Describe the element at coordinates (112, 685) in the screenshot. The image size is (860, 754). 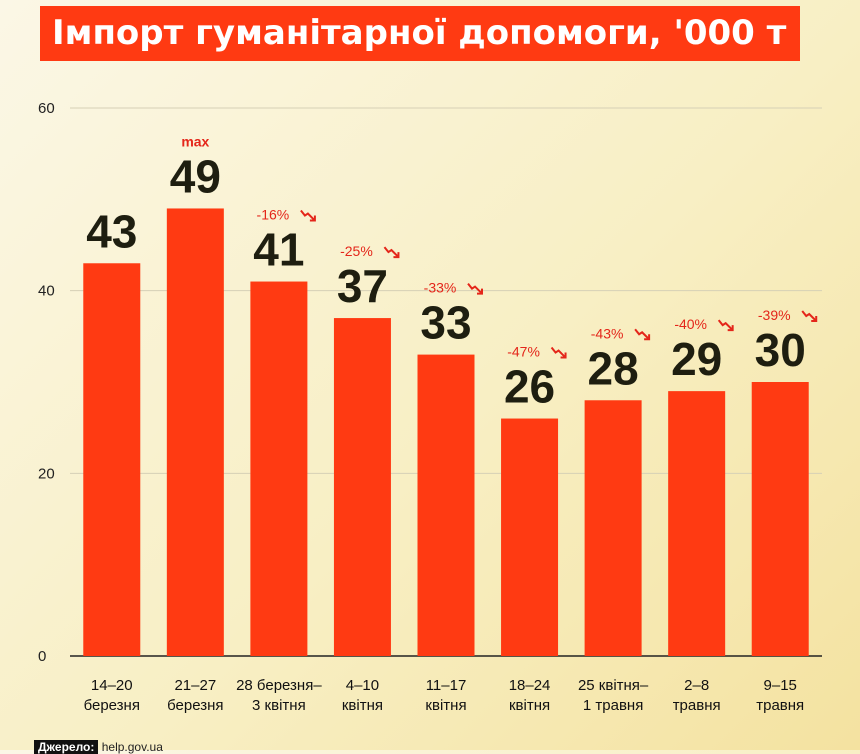
I see `x-tick-label: 14–20` at that location.